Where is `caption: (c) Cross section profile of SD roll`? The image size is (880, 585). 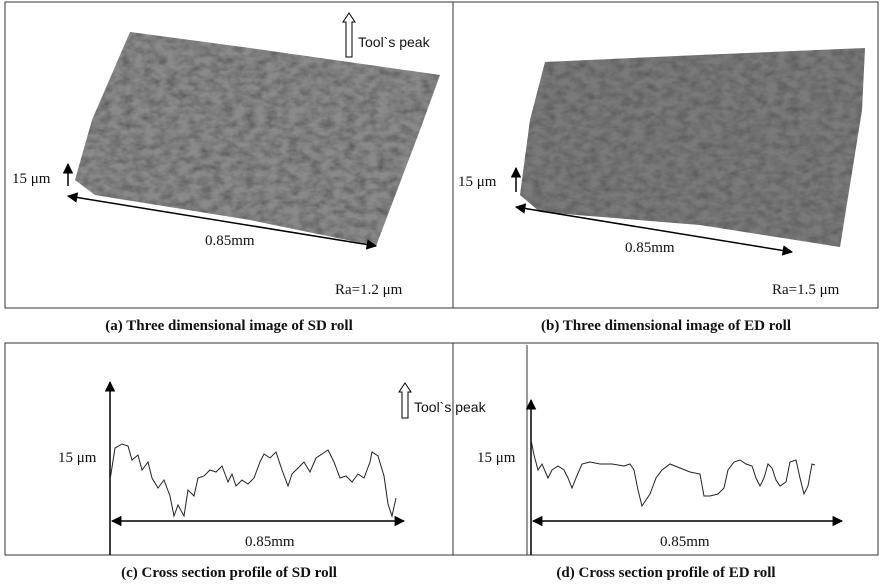
caption: (c) Cross section profile of SD roll is located at coordinates (229, 573).